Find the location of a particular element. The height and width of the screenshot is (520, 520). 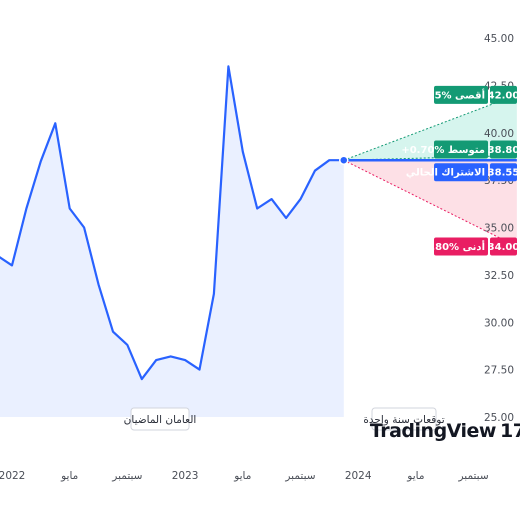

forecast-max-label-box is located at coordinates (461, 94).